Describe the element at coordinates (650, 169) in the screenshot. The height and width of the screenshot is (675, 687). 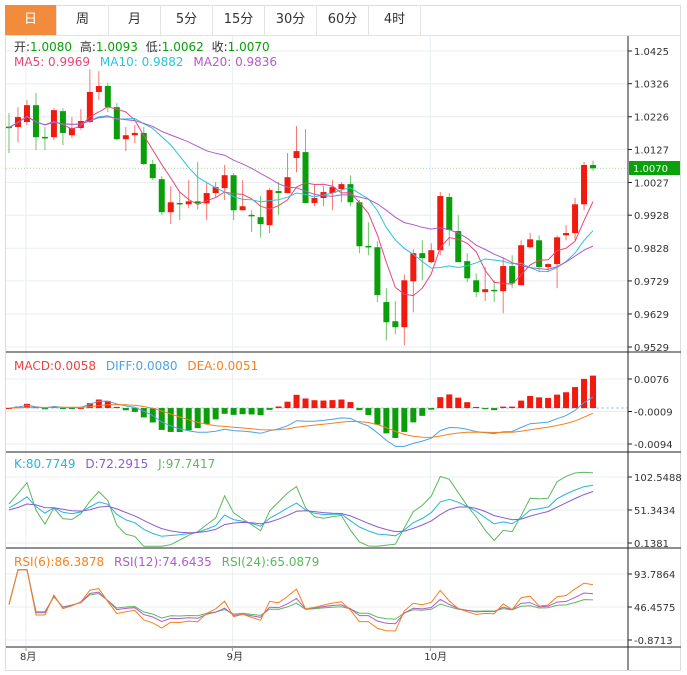
I see `current-price-value: 1.0070` at that location.